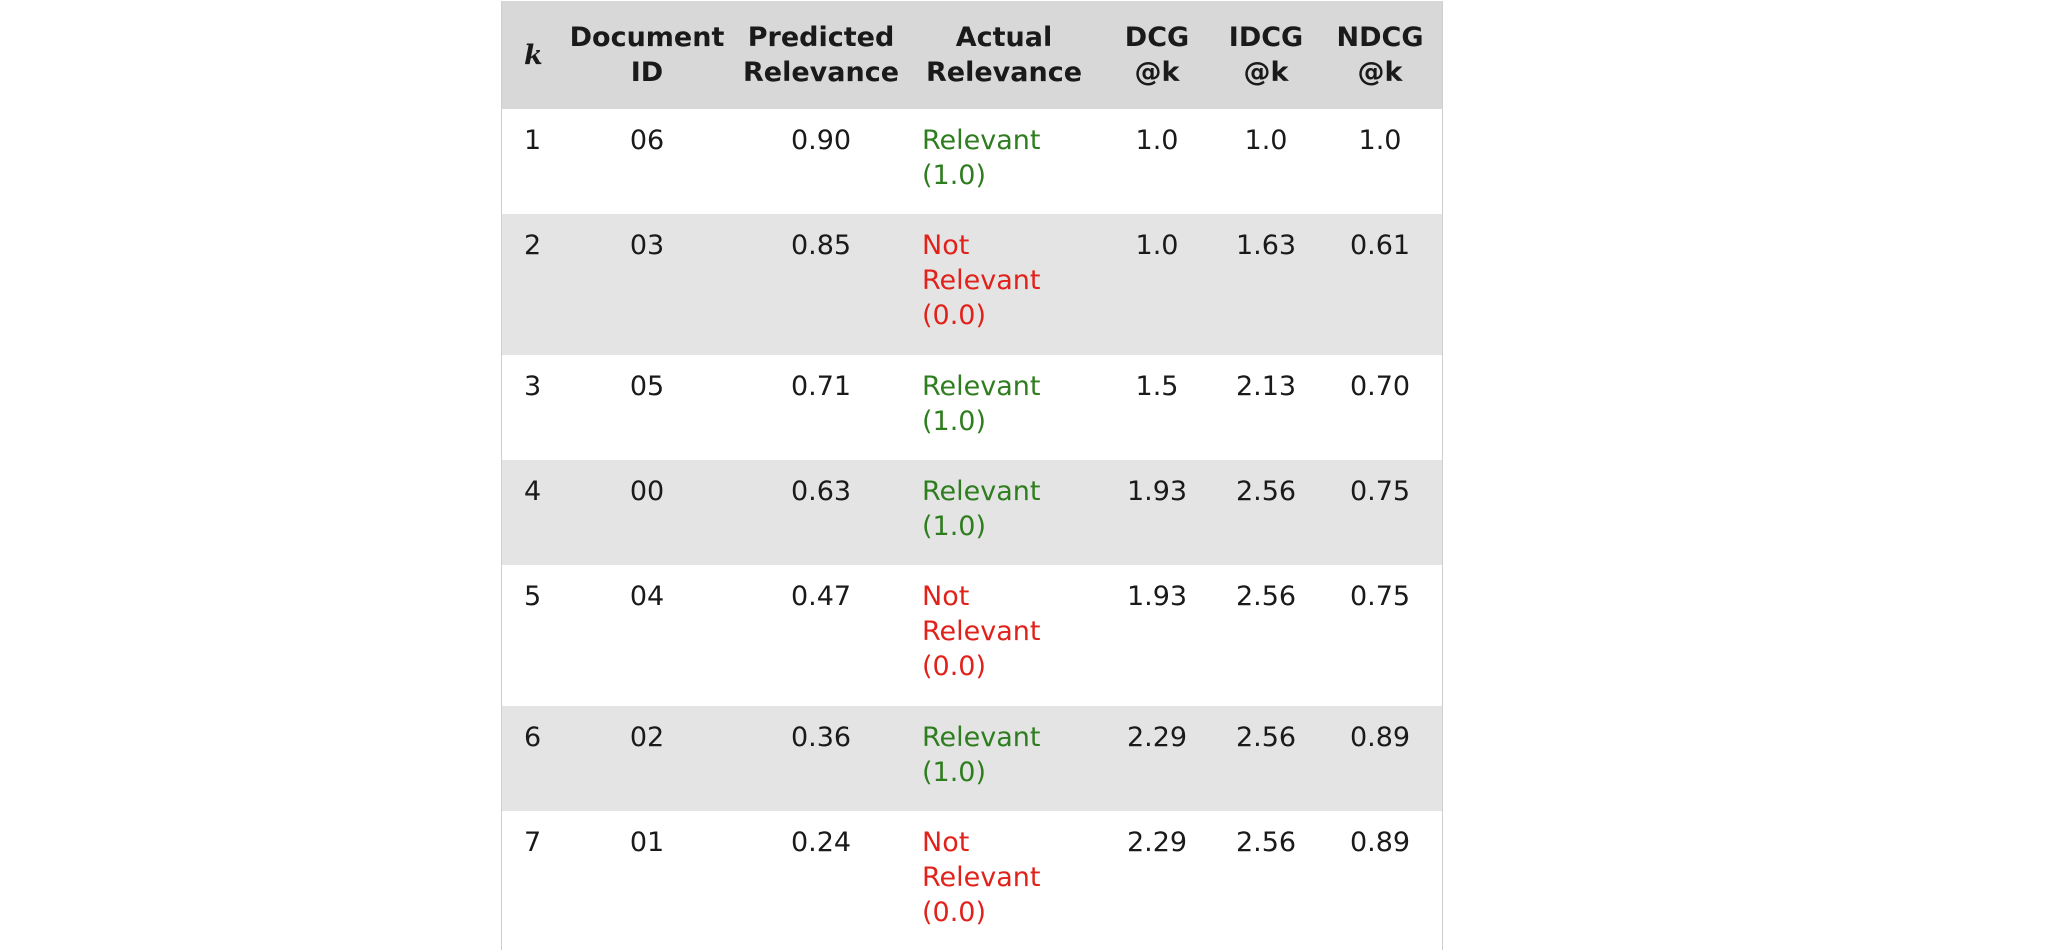 This screenshot has width=2056, height=950. I want to click on header-actual-relevance: Actual Relevance, so click(1004, 55).